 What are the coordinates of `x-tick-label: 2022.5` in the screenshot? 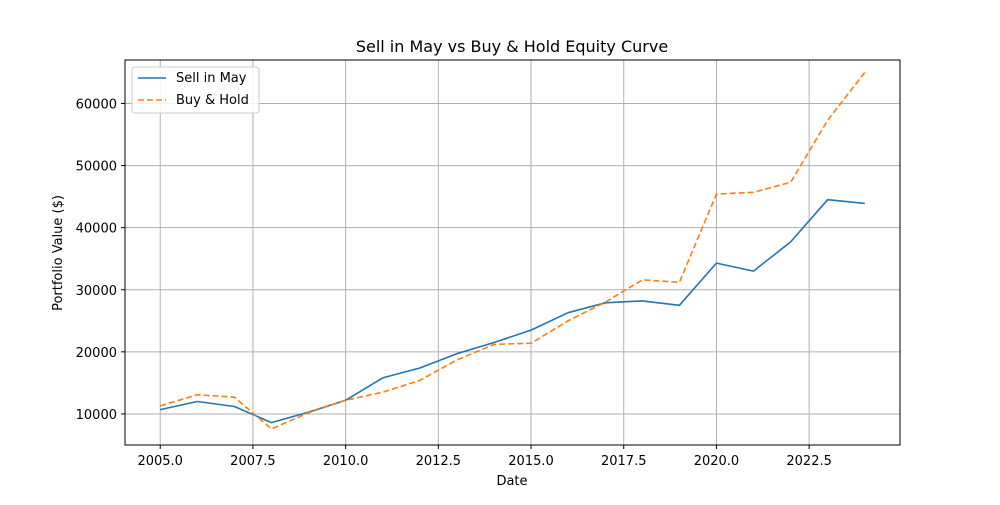 It's located at (809, 461).